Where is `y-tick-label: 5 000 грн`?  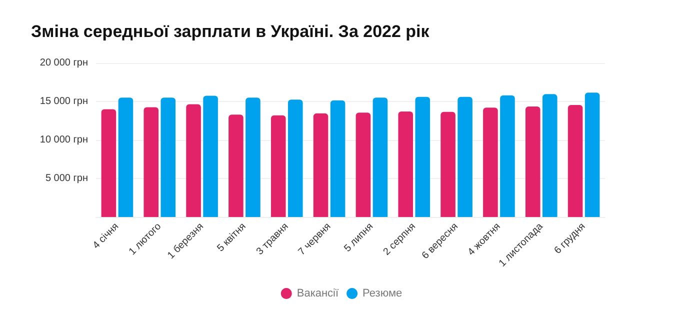 y-tick-label: 5 000 грн is located at coordinates (66, 178).